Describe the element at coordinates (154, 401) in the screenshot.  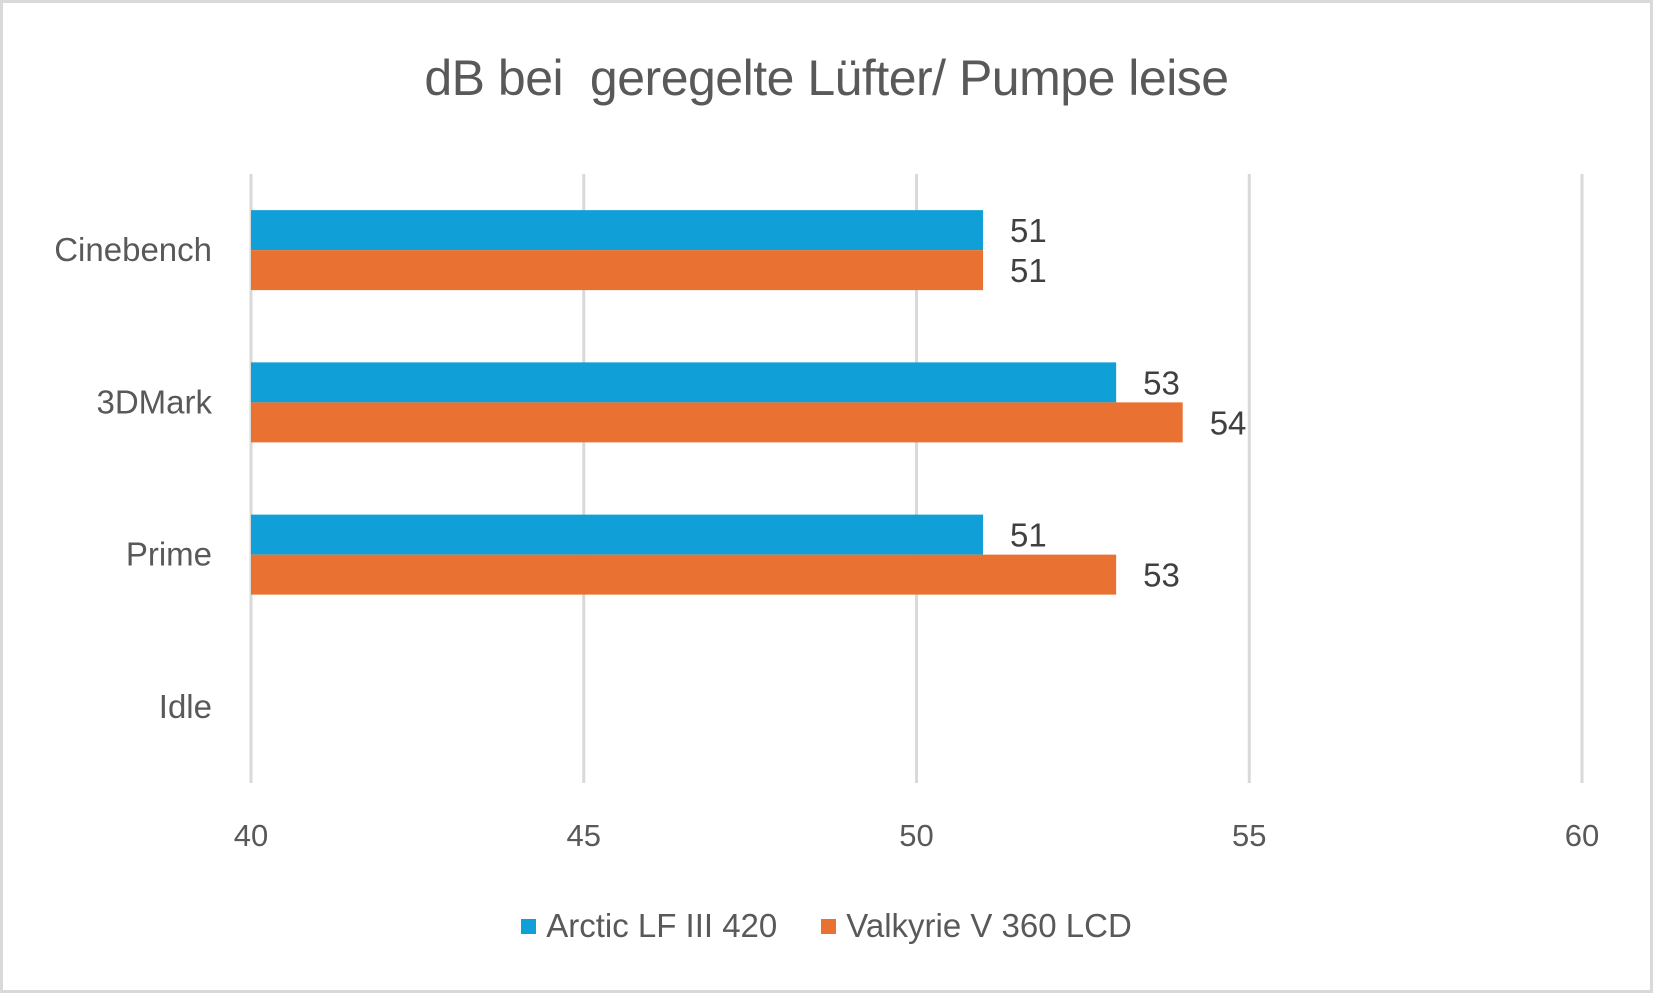
I see `category-label: 3DMark` at that location.